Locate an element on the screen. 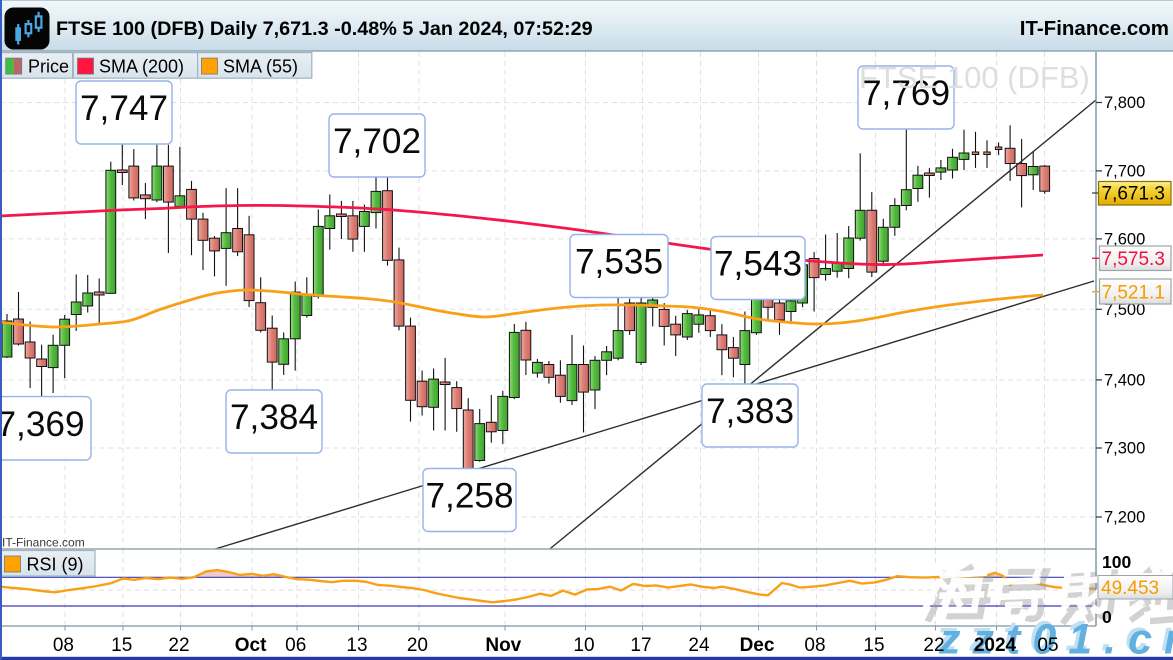 The image size is (1173, 660). svg-text: 7,535 is located at coordinates (619, 262).